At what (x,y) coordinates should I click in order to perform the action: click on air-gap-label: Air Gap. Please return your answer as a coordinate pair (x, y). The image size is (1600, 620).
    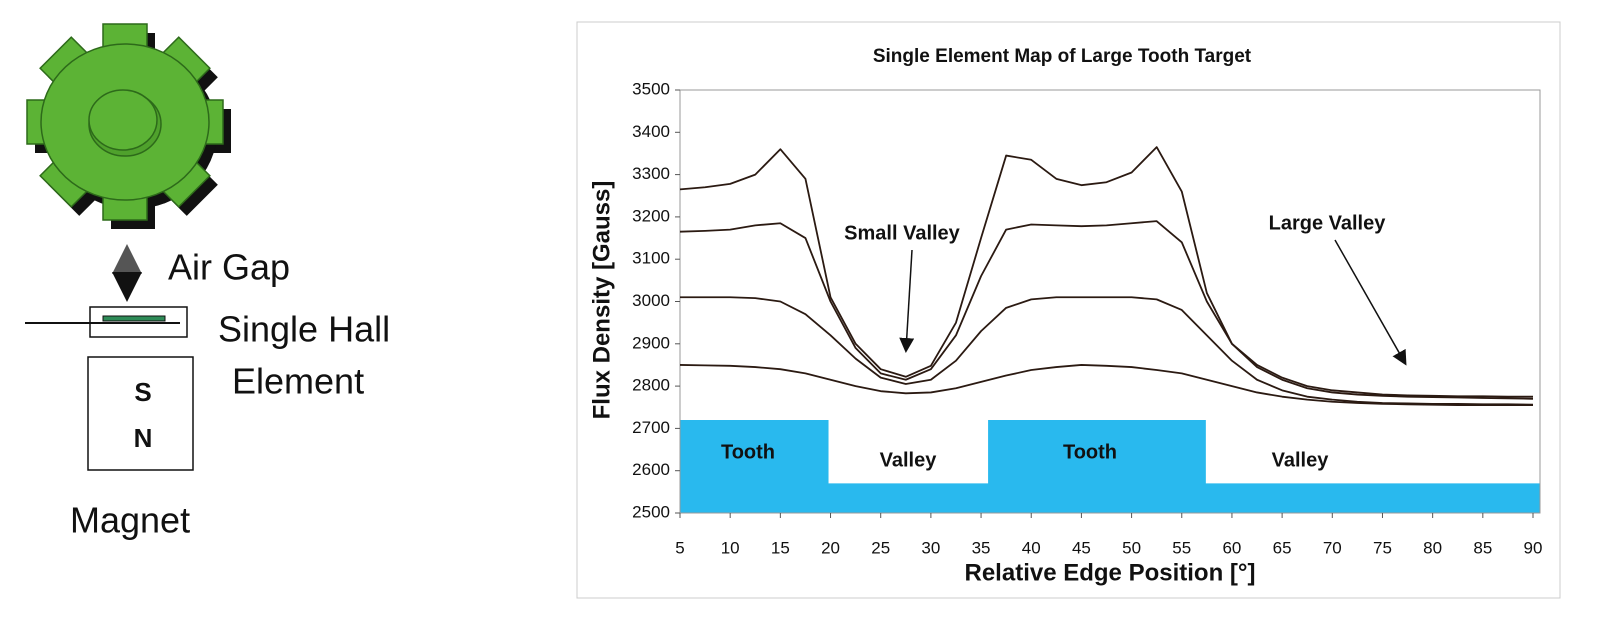
    Looking at the image, I should click on (229, 267).